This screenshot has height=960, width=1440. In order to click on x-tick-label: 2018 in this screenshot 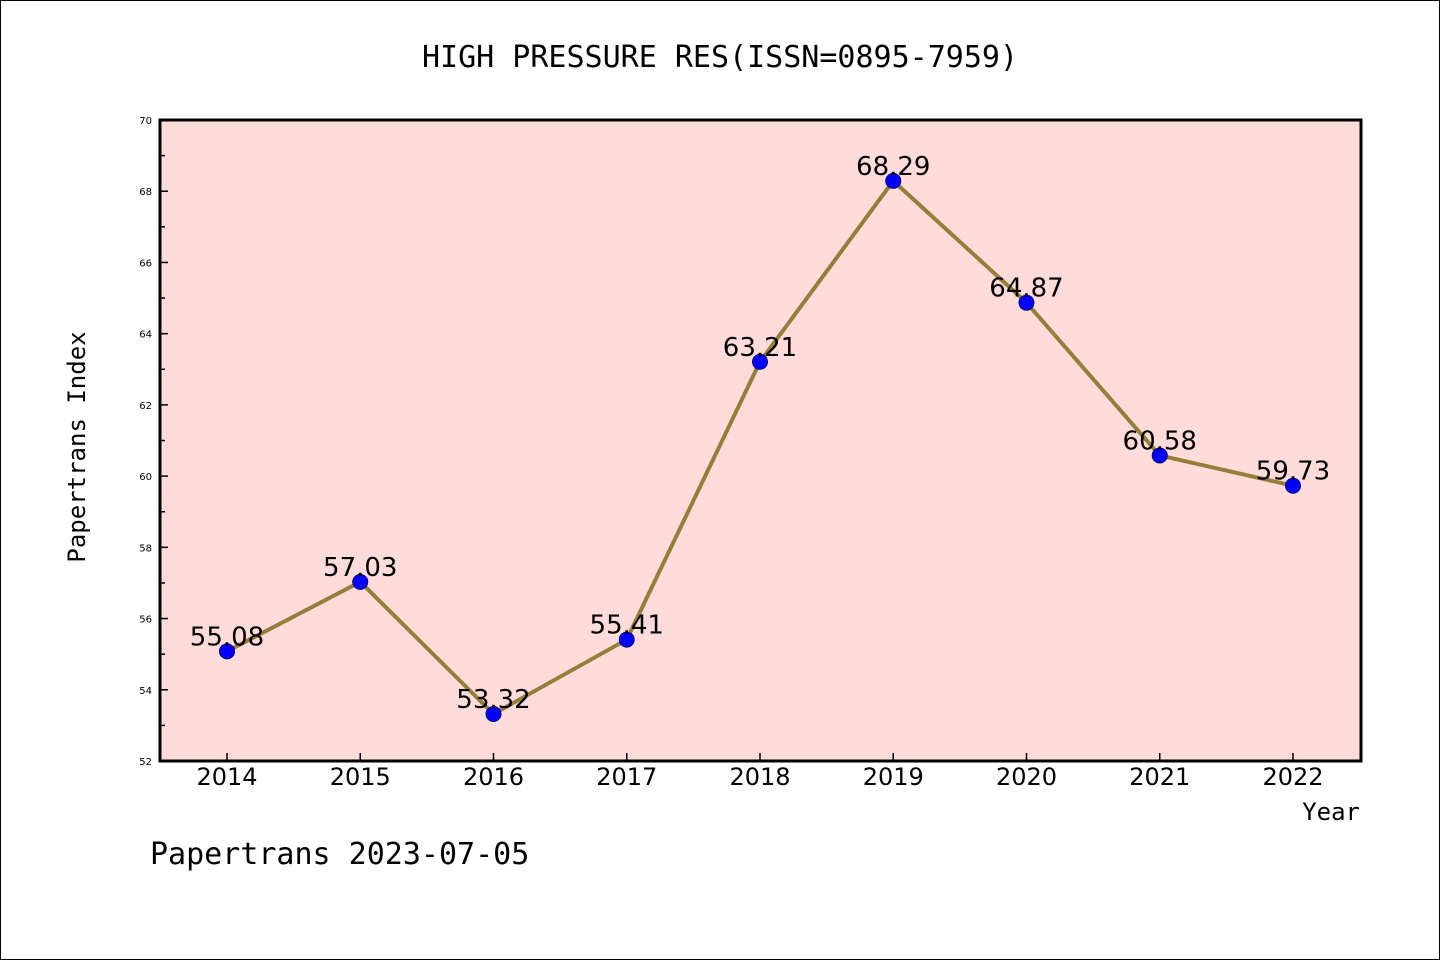, I will do `click(759, 777)`.